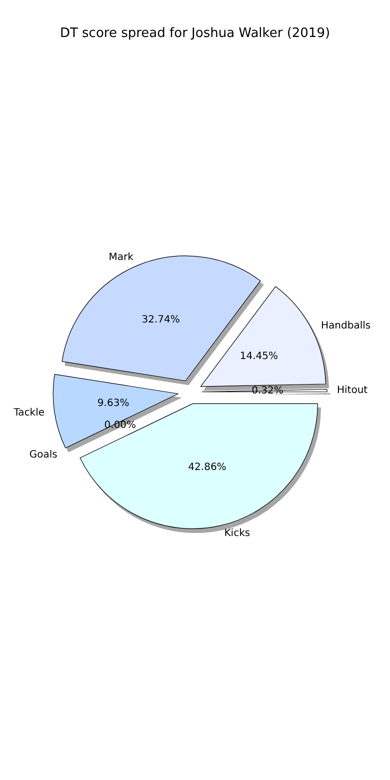 This screenshot has width=390, height=780. I want to click on slice-label: Tackle, so click(28, 413).